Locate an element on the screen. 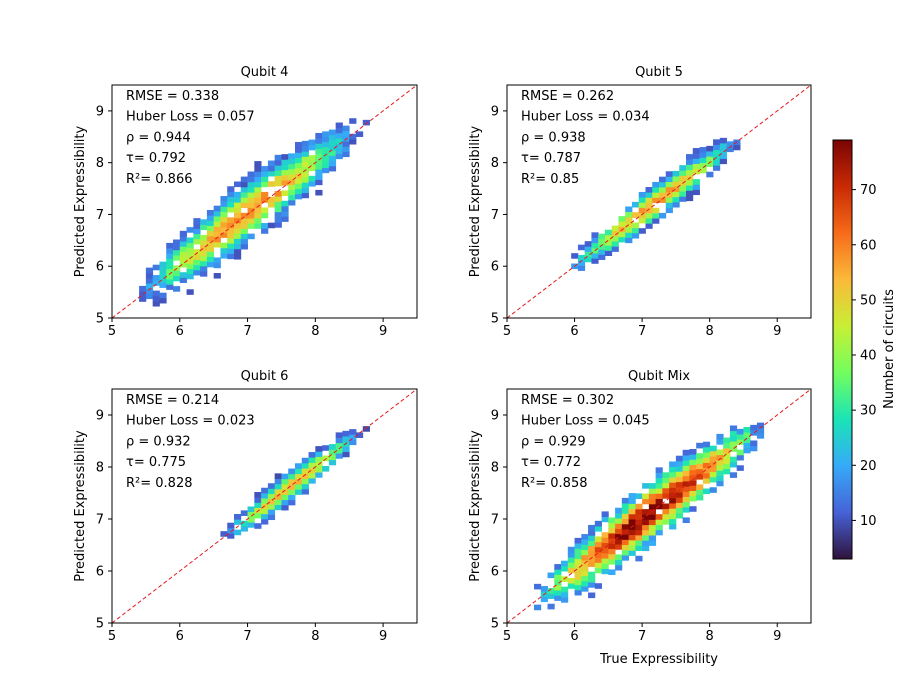  y-tick-label: 8 is located at coordinates (495, 163).